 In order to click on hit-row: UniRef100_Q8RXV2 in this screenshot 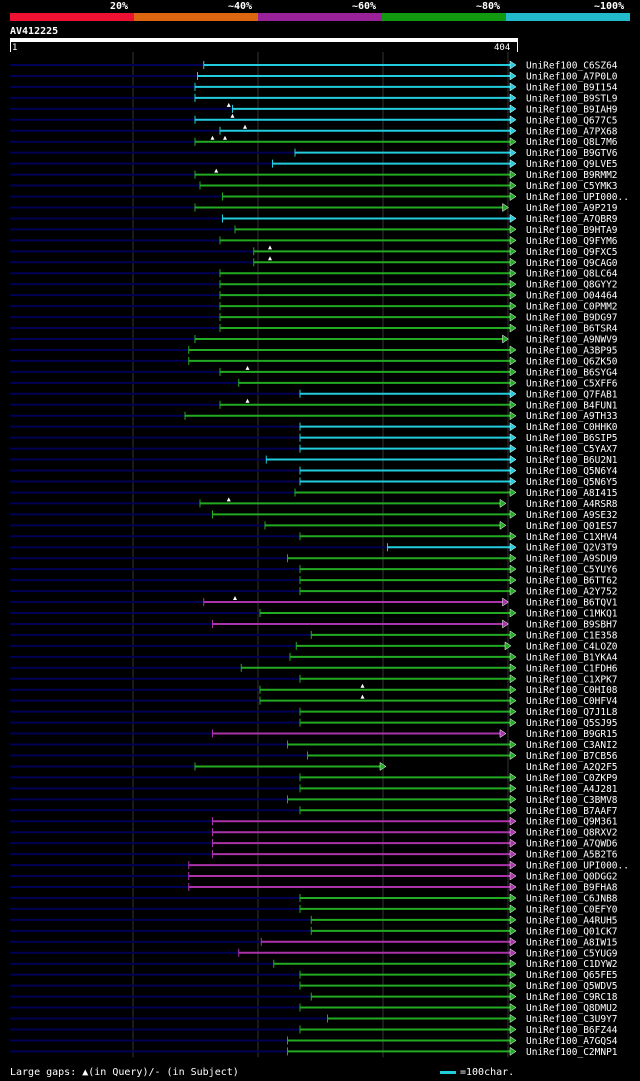, I will do `click(314, 833)`.